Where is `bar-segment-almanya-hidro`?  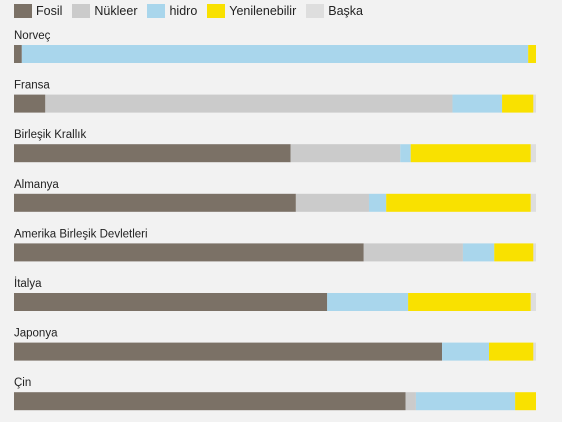
bar-segment-almanya-hidro is located at coordinates (377, 202).